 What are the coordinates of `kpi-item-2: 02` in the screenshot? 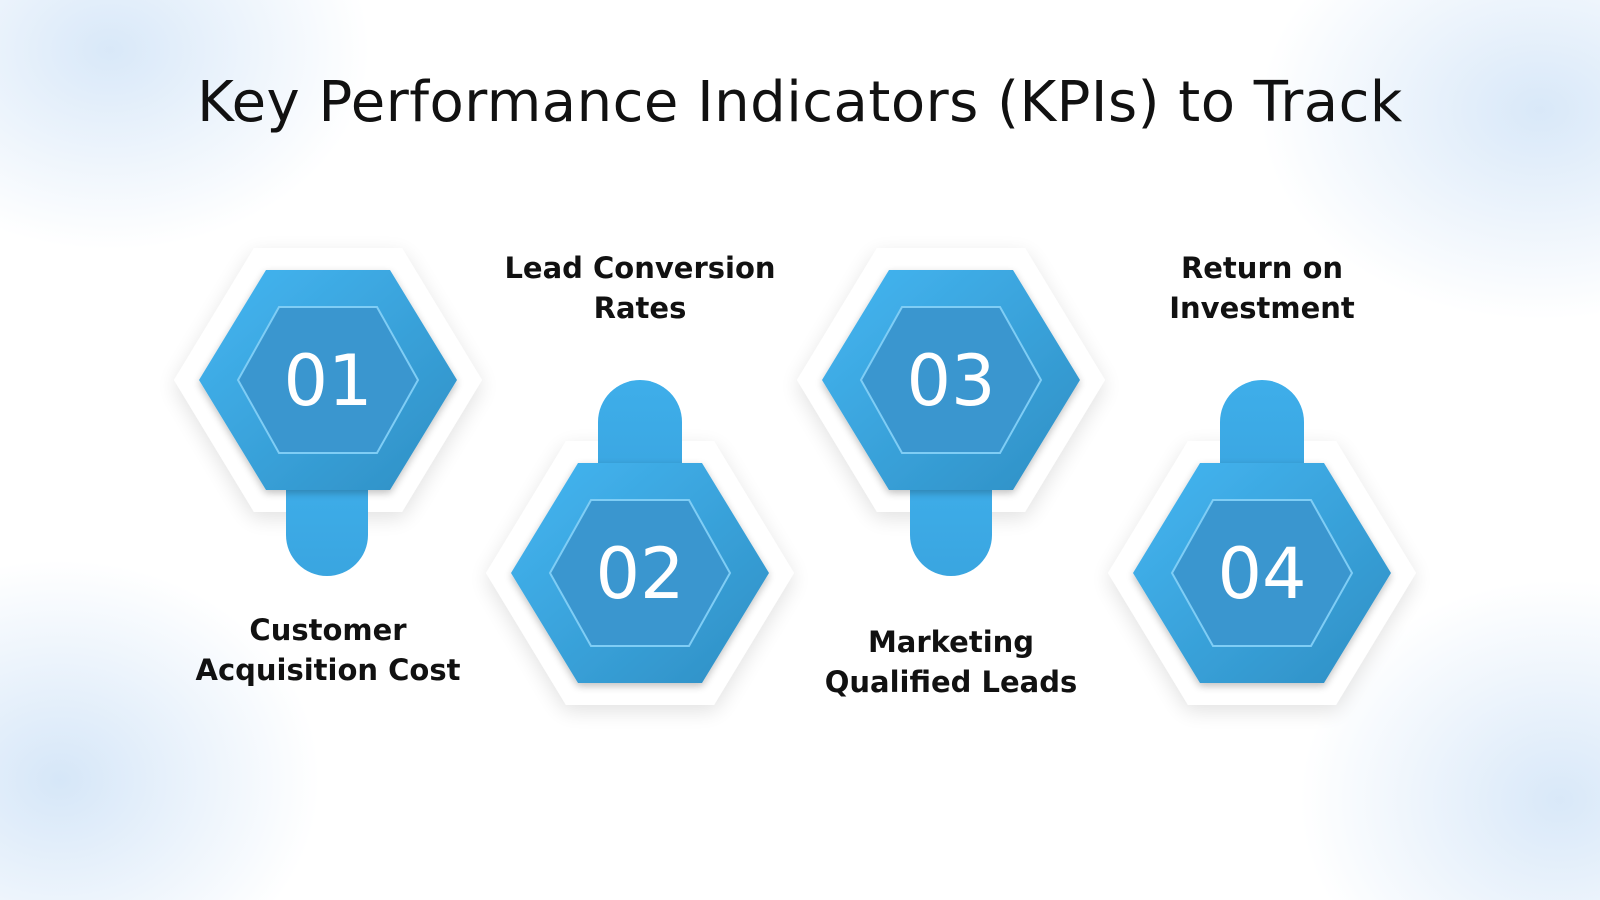 It's located at (640, 542).